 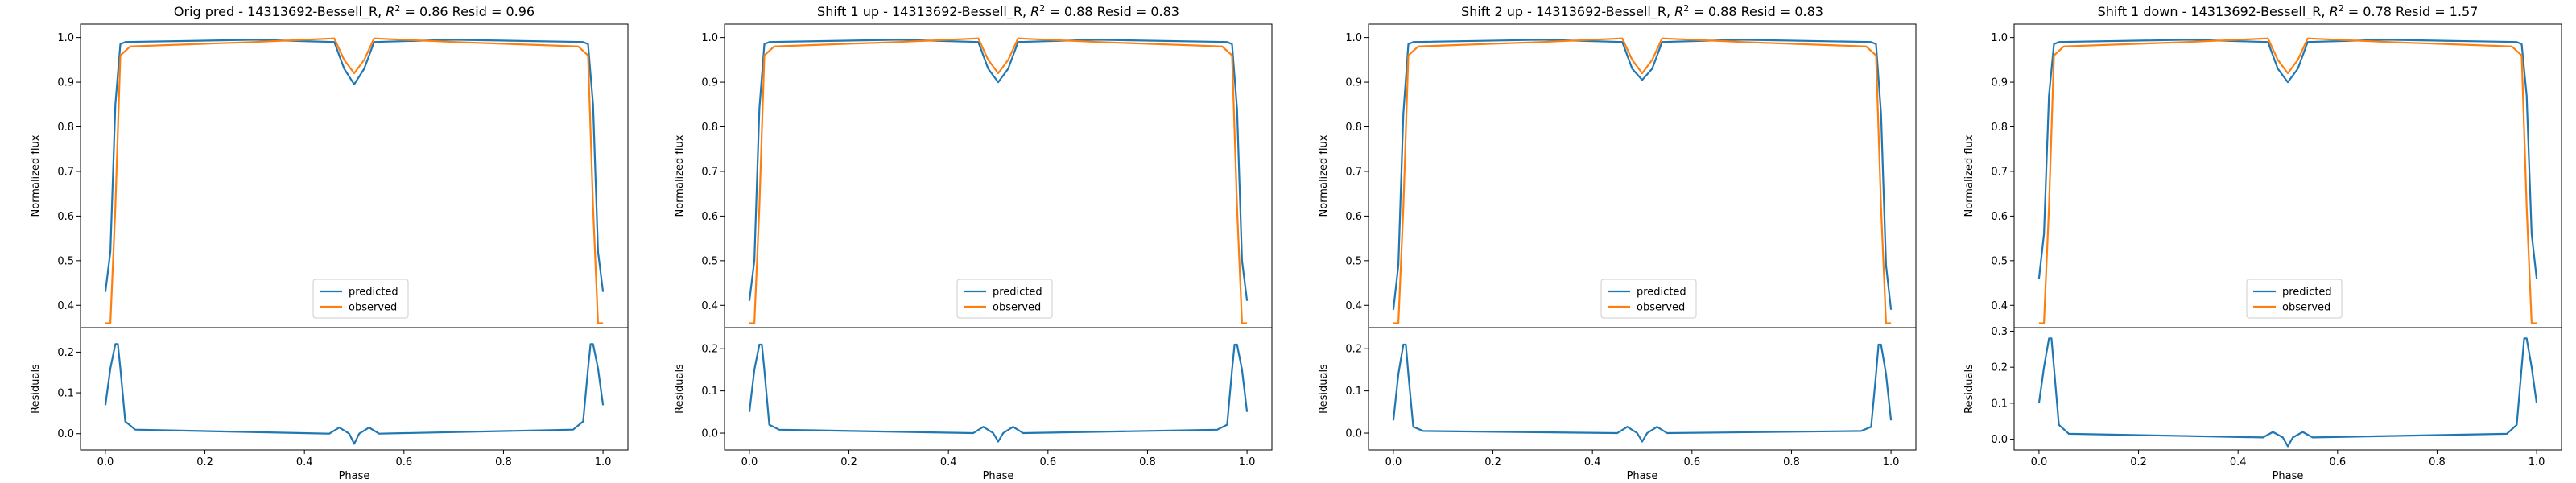 I want to click on title-resid: Resid = 0.96, so click(x=491, y=11).